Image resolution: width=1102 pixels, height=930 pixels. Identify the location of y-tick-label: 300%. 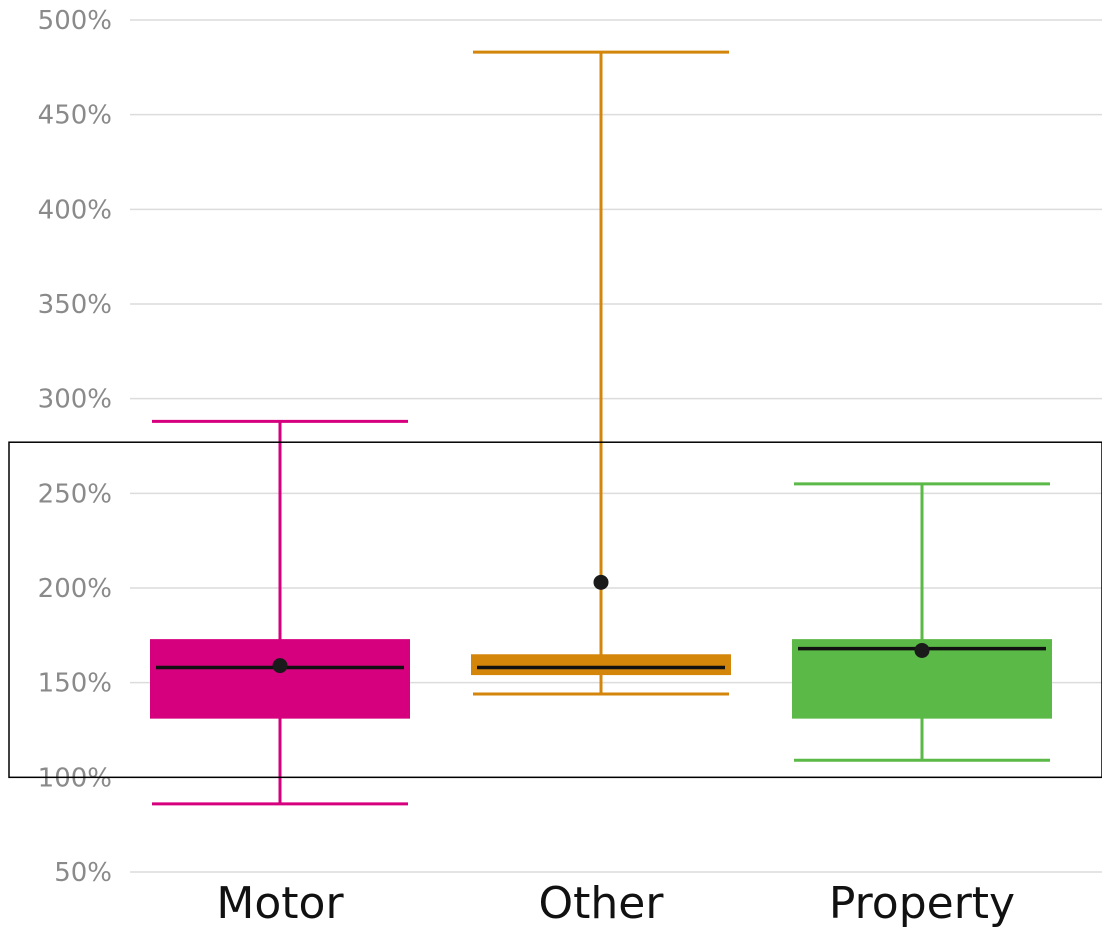
(75, 400).